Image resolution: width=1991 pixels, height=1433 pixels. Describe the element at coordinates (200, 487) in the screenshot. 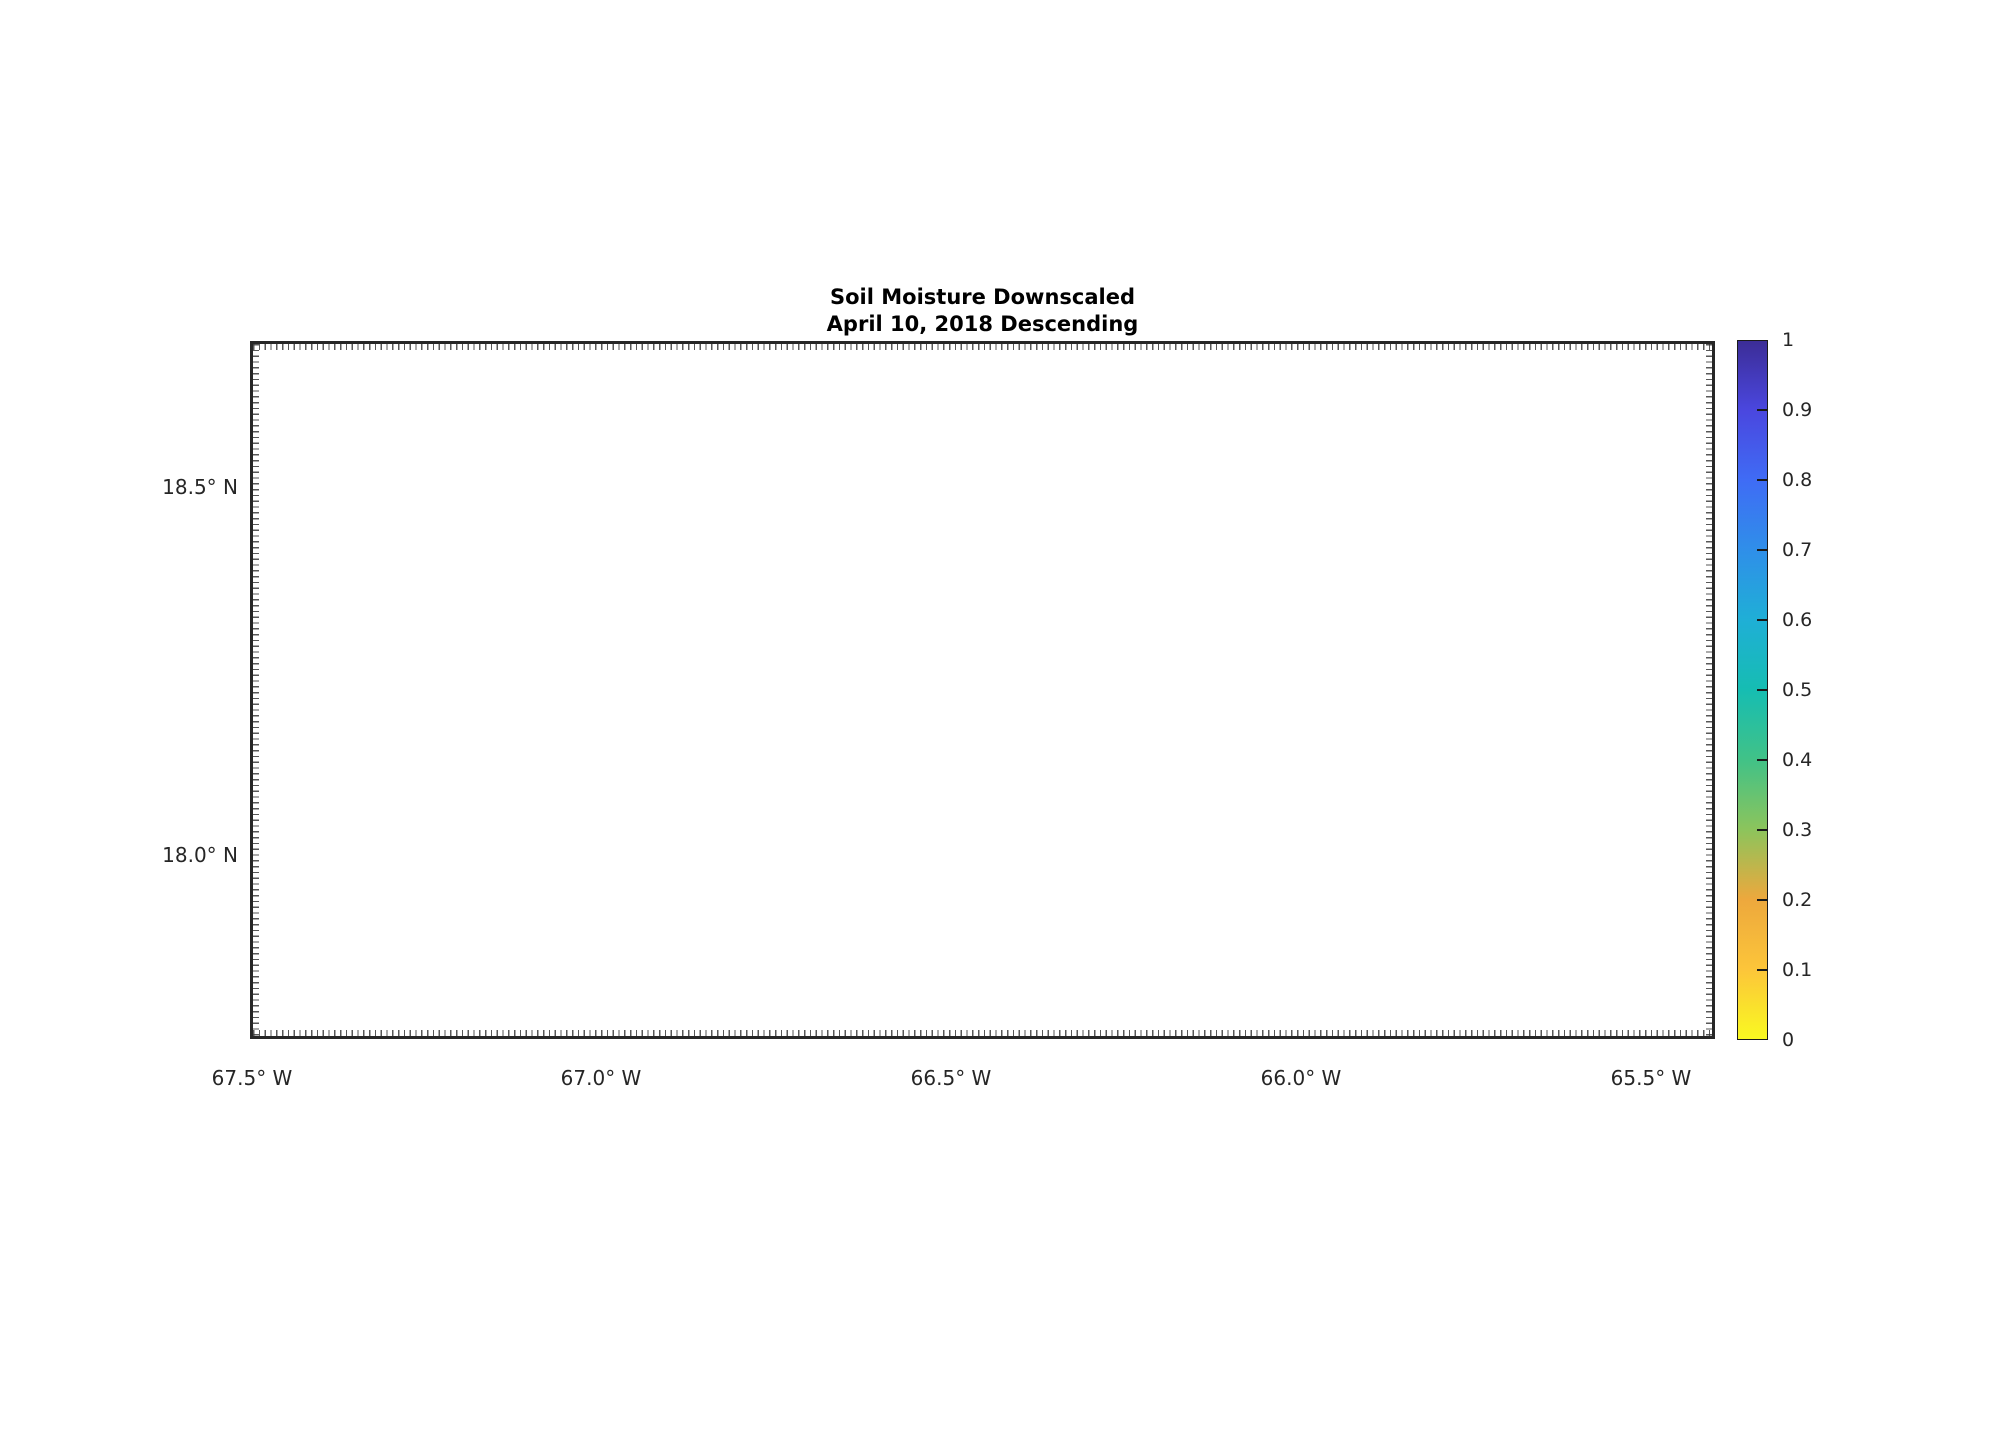

I see `y-tick-label: 18.5° N` at that location.